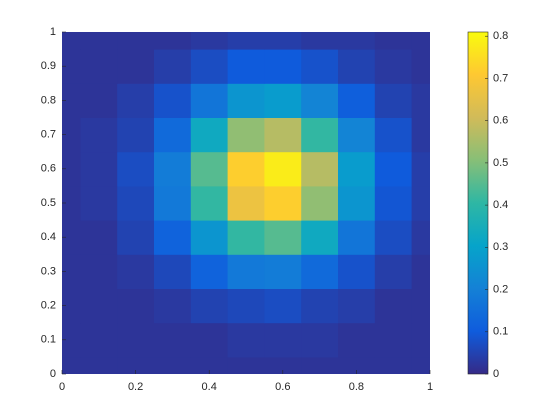 The image size is (560, 420). What do you see at coordinates (135, 387) in the screenshot?
I see `x-tick-label: 0.2` at bounding box center [135, 387].